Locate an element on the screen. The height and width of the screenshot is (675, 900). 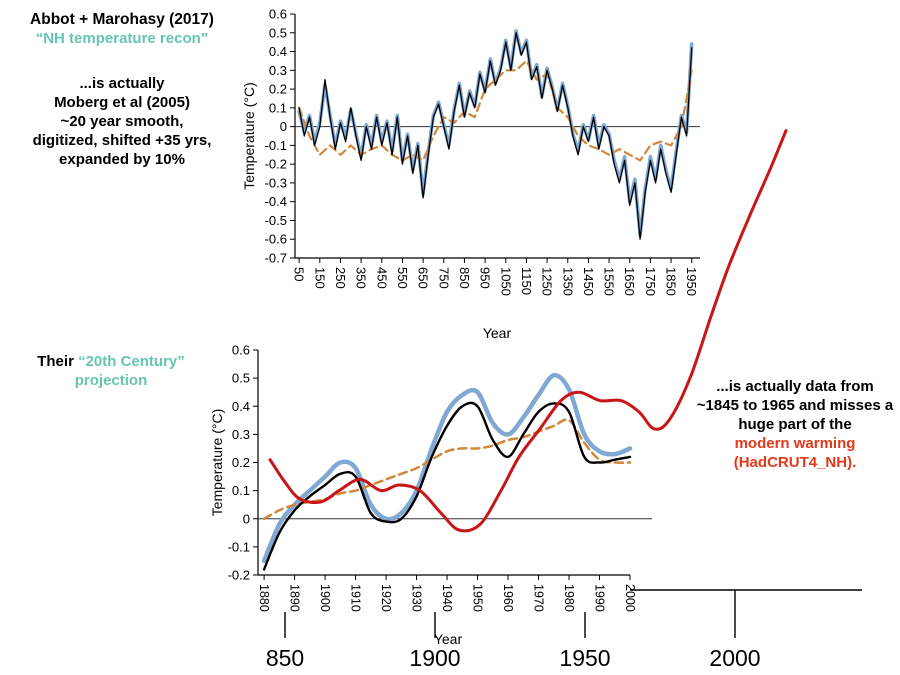
x-tick-label: 1350 is located at coordinates (567, 281).